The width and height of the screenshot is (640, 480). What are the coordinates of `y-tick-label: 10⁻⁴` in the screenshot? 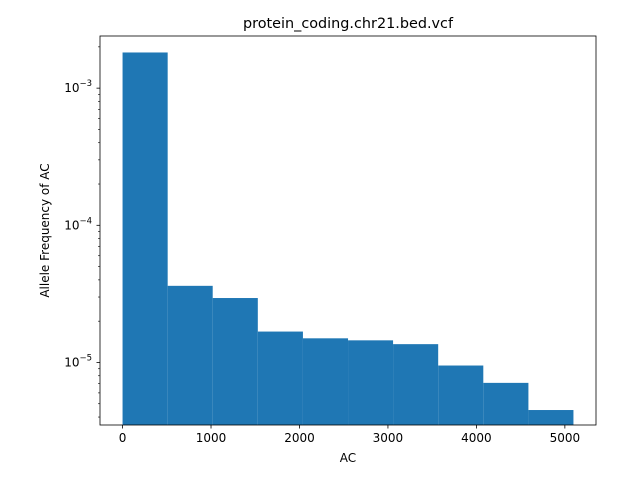 It's located at (78, 224).